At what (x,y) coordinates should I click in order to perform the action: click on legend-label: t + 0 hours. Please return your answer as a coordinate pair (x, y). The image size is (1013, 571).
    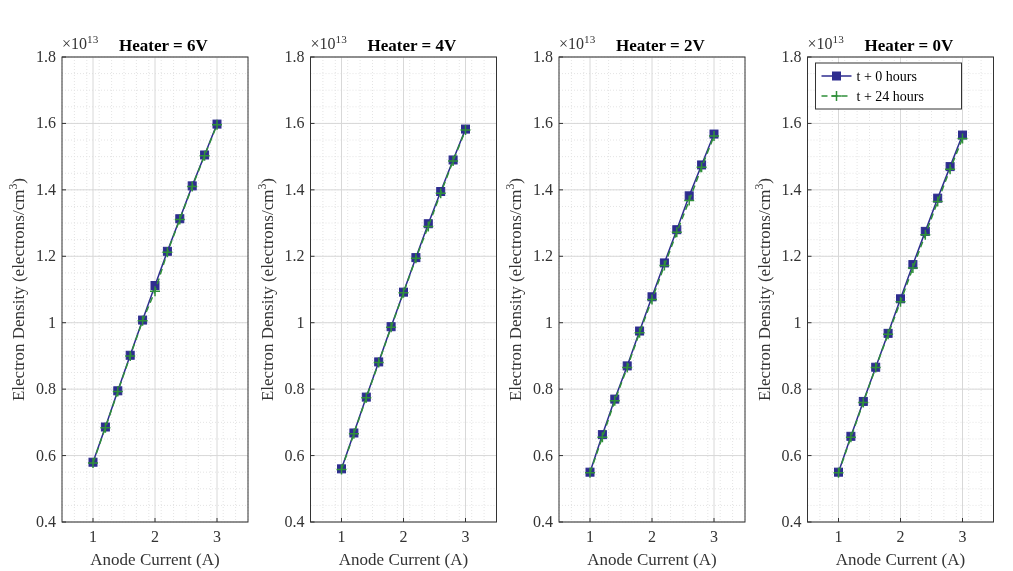
    Looking at the image, I should click on (886, 76).